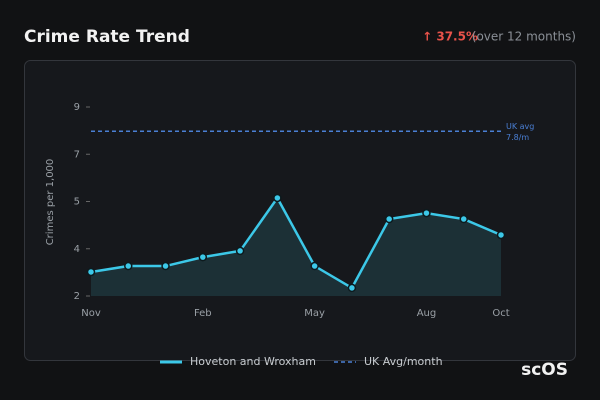  Describe the element at coordinates (450, 37) in the screenshot. I see `change: ↑ 37.5%` at that location.